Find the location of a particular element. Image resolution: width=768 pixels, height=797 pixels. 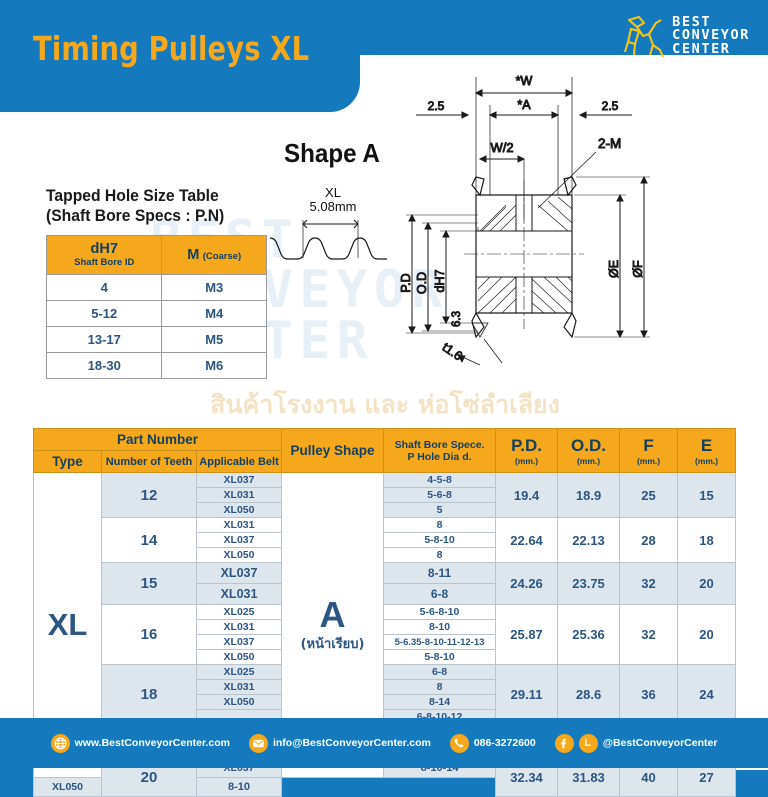

table-row: XL037 5-8-10 is located at coordinates (385, 540).